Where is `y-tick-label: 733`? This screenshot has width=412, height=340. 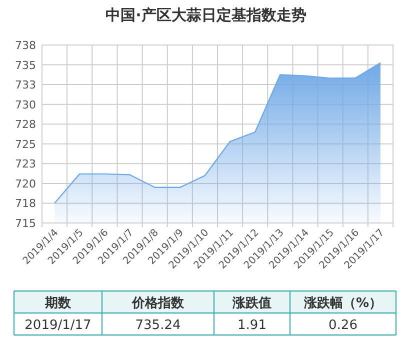 y-tick-label: 733 is located at coordinates (25, 85).